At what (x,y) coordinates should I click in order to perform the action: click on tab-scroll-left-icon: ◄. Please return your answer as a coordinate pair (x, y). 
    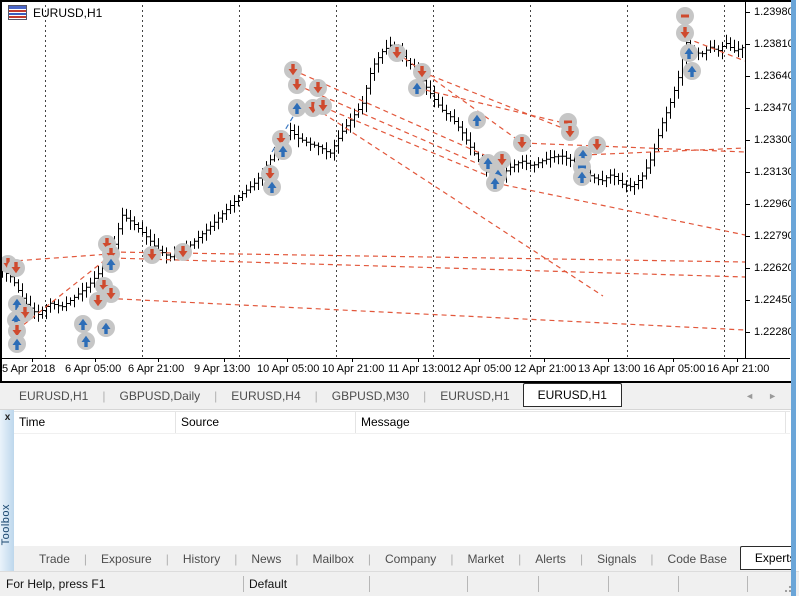
    Looking at the image, I should click on (750, 395).